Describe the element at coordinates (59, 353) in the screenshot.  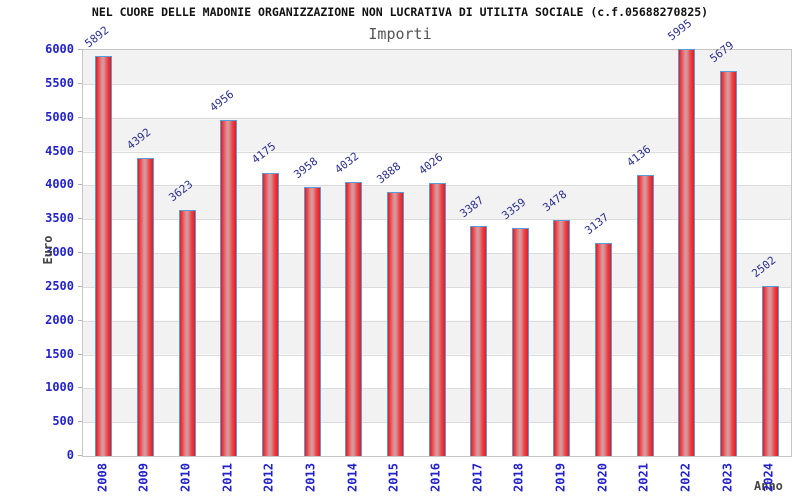
I see `y-tick-label: 1500` at that location.